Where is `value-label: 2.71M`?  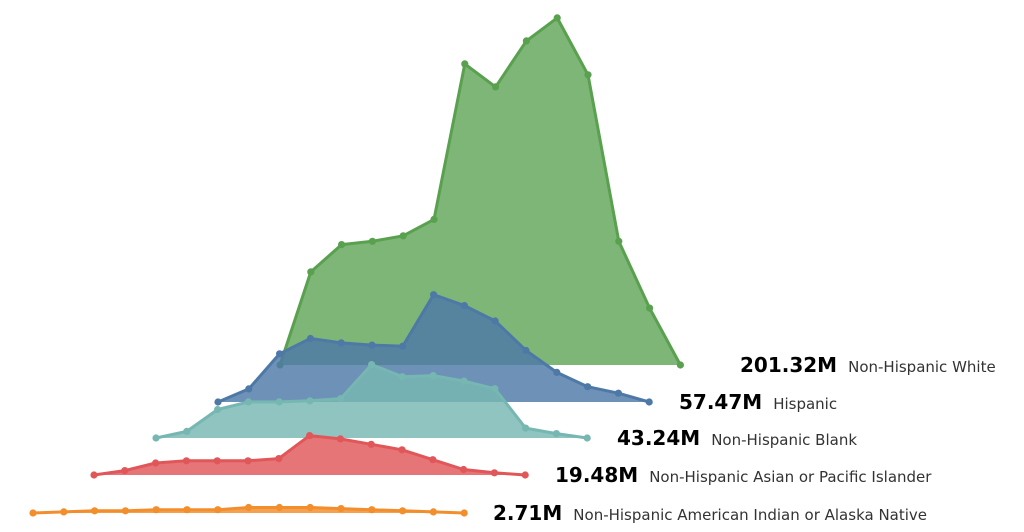
value-label: 2.71M is located at coordinates (527, 513).